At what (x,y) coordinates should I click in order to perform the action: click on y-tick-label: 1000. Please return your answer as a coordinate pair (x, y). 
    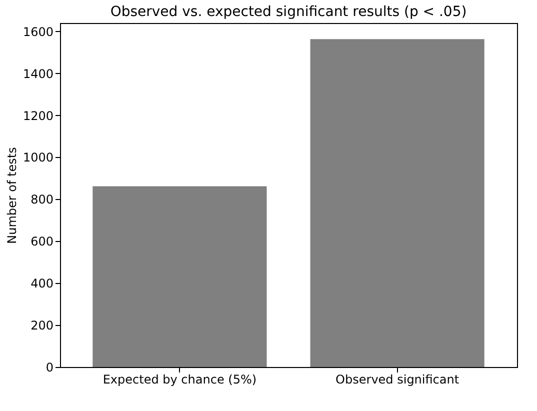
    Looking at the image, I should click on (38, 157).